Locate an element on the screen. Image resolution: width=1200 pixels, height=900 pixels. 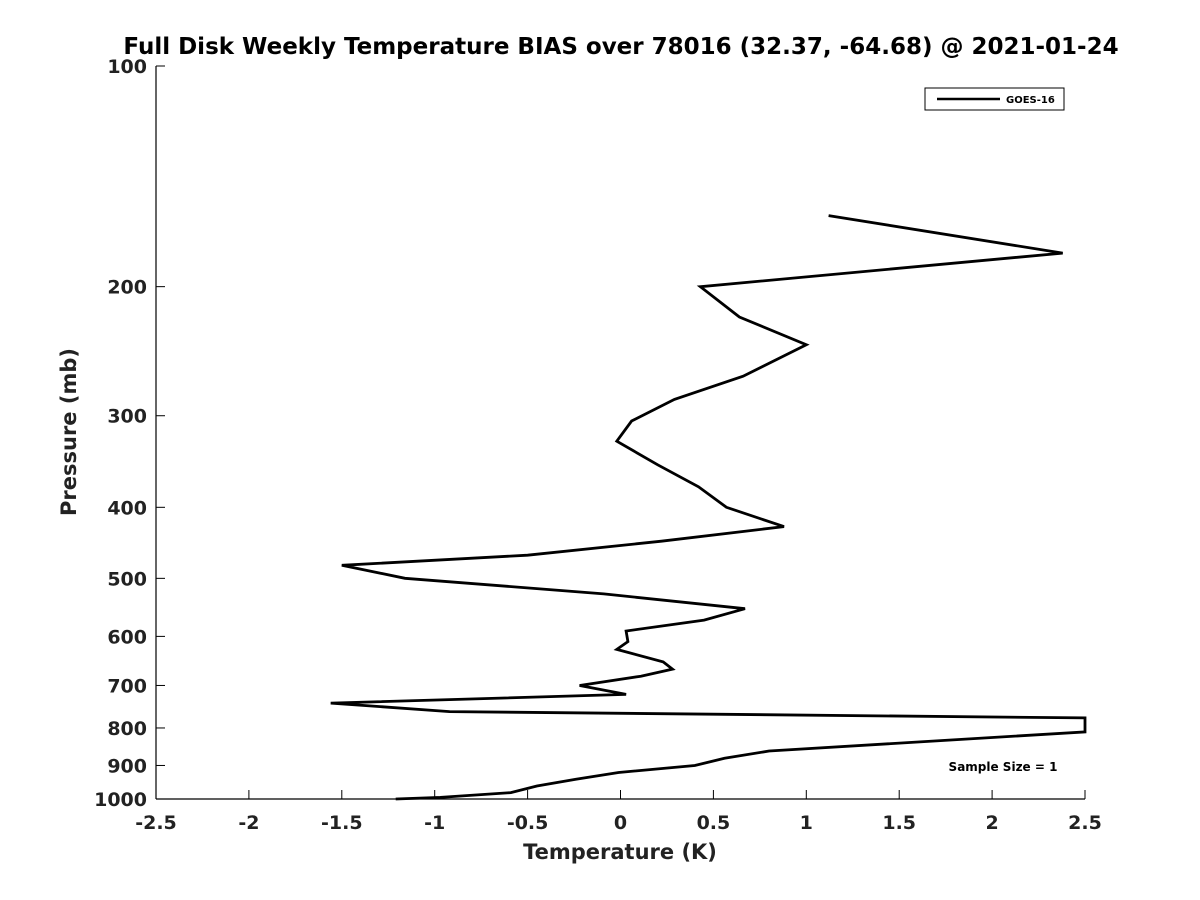
y-tick-label: 200 is located at coordinates (127, 288).